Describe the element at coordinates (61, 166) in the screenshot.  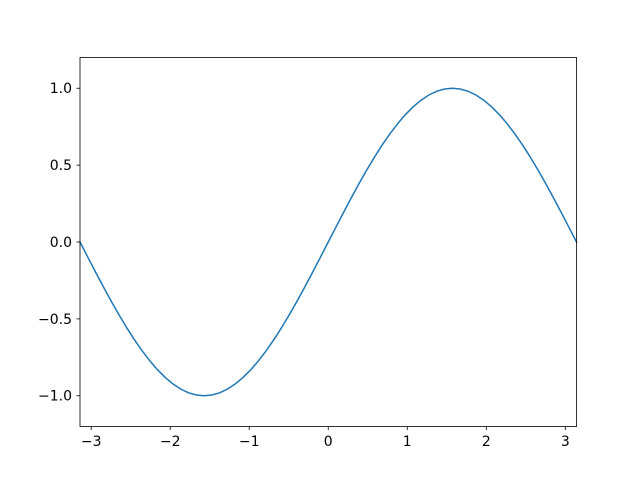
I see `y-tick-label: 0.5` at that location.